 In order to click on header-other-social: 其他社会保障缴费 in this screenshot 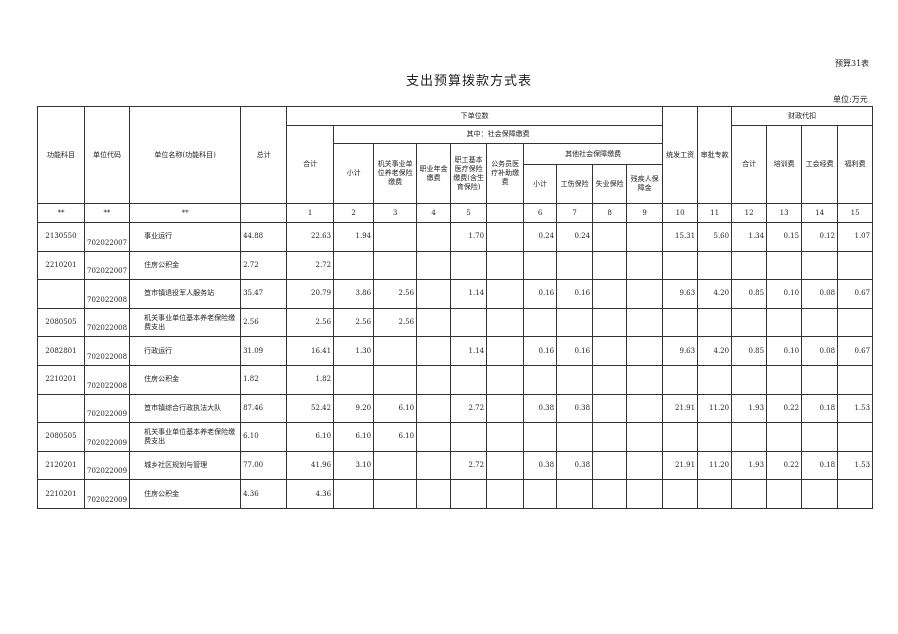, I will do `click(593, 154)`.